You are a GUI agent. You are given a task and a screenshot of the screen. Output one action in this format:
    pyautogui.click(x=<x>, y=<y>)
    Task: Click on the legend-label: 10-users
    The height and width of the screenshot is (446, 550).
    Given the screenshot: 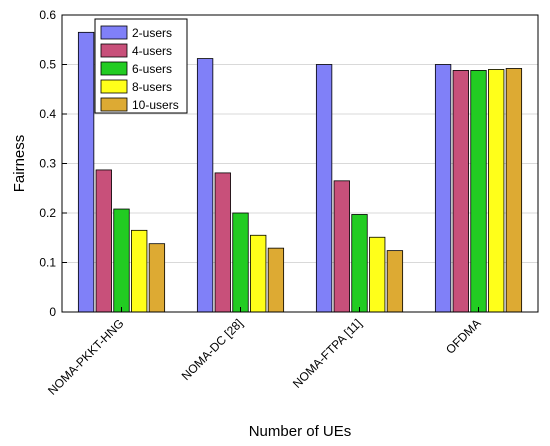 What is the action you would take?
    pyautogui.click(x=155, y=105)
    